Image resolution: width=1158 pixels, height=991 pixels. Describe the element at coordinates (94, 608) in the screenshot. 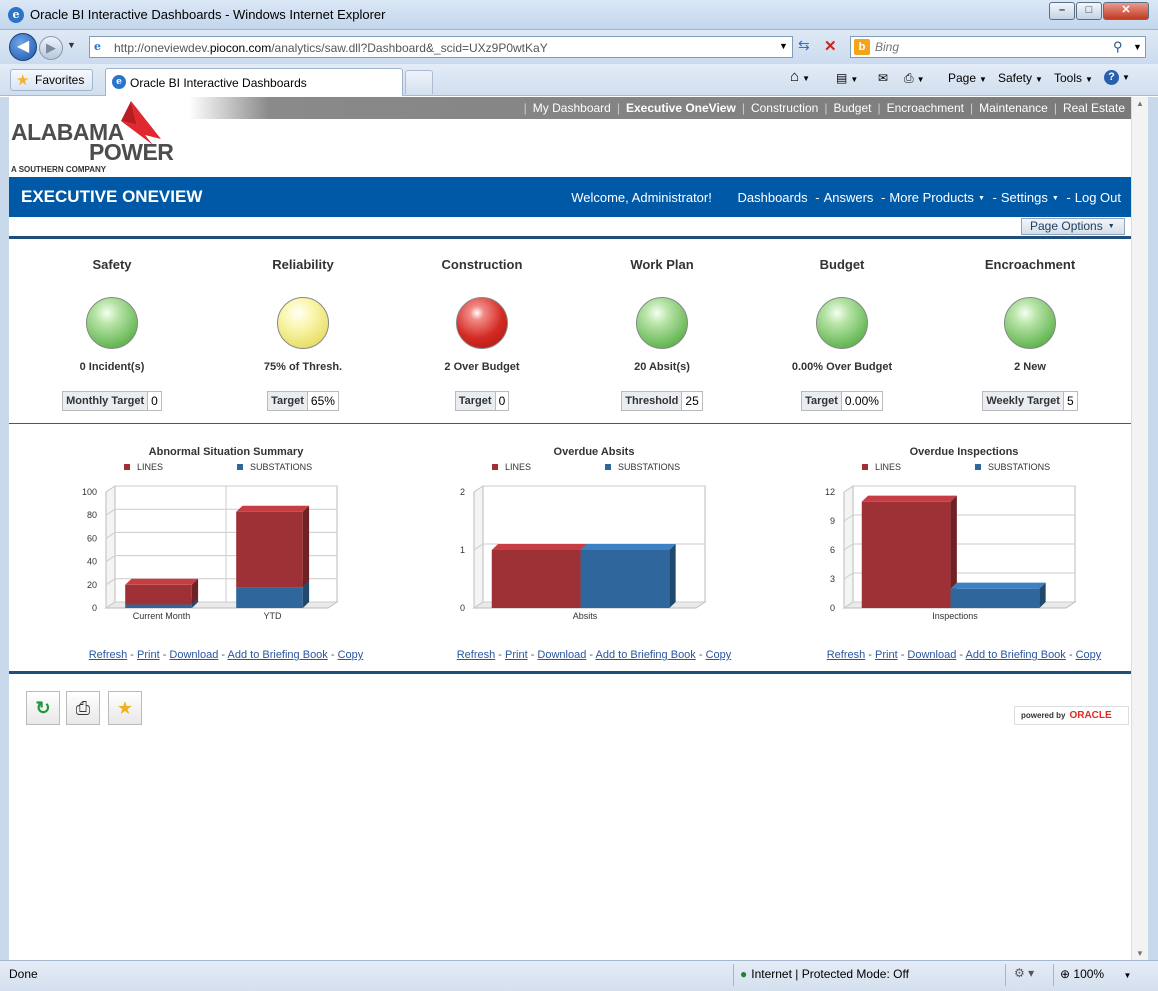

I see `y-tick-label: 0` at that location.